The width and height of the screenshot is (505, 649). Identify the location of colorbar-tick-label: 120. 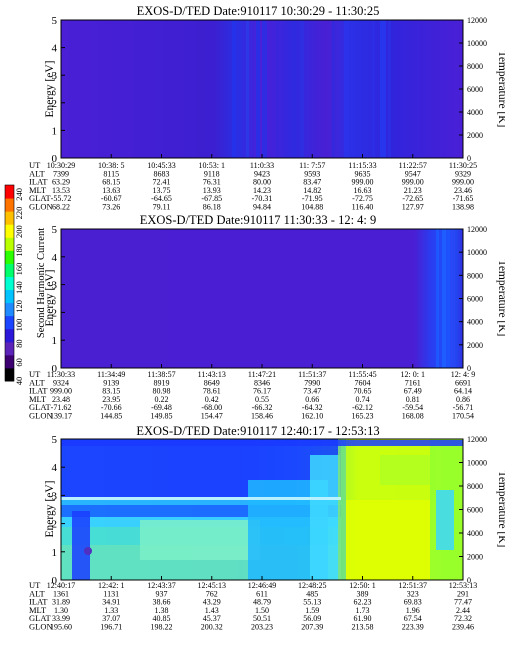
(19, 306).